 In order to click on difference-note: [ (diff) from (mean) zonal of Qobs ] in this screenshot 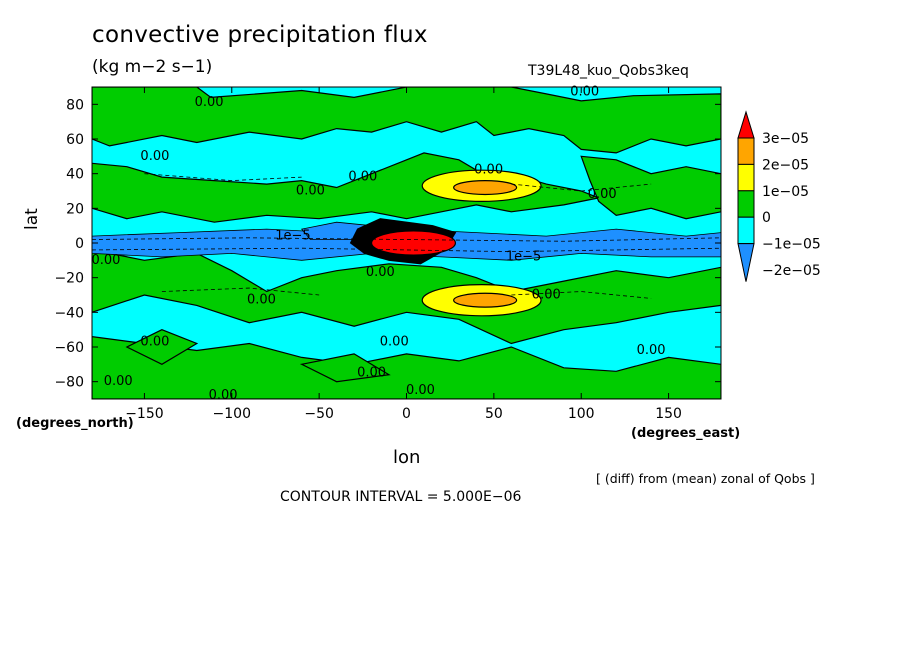, I will do `click(705, 478)`.